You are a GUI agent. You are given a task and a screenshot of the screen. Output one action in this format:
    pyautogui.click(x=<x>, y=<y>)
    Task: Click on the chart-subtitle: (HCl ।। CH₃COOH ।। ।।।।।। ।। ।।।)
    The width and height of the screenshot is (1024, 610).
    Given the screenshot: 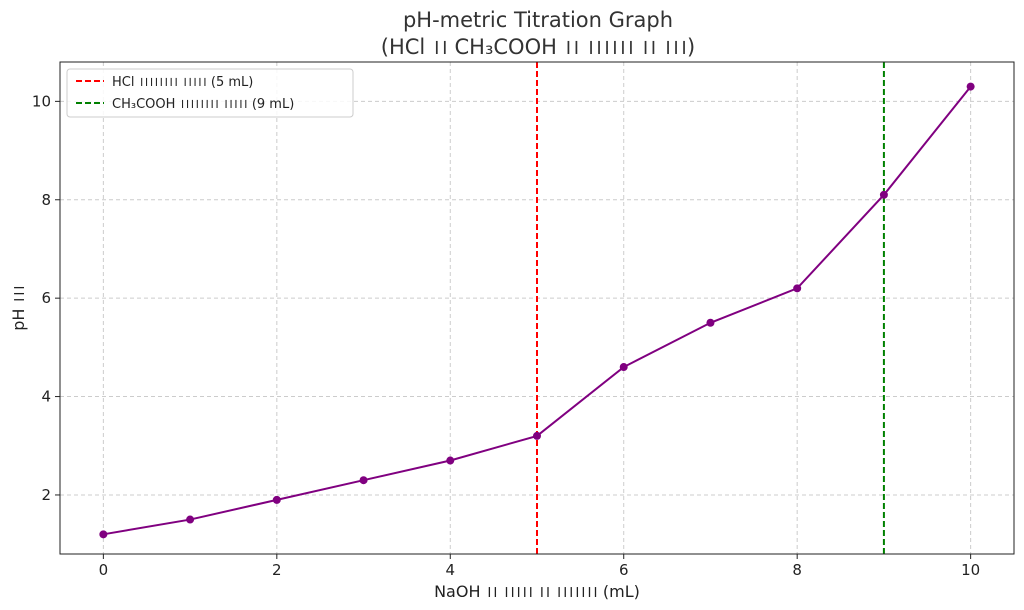 What is the action you would take?
    pyautogui.click(x=538, y=47)
    